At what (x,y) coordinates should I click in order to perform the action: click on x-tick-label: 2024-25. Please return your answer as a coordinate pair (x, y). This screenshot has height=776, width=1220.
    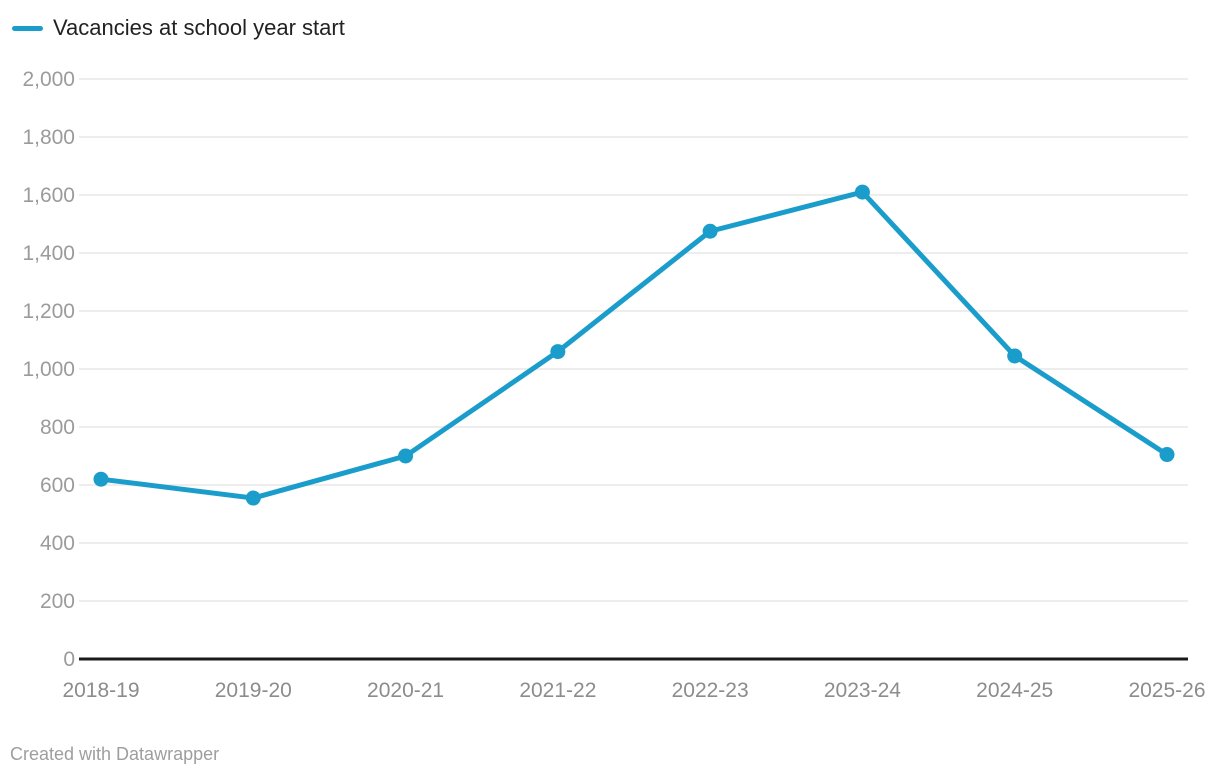
    Looking at the image, I should click on (1014, 690).